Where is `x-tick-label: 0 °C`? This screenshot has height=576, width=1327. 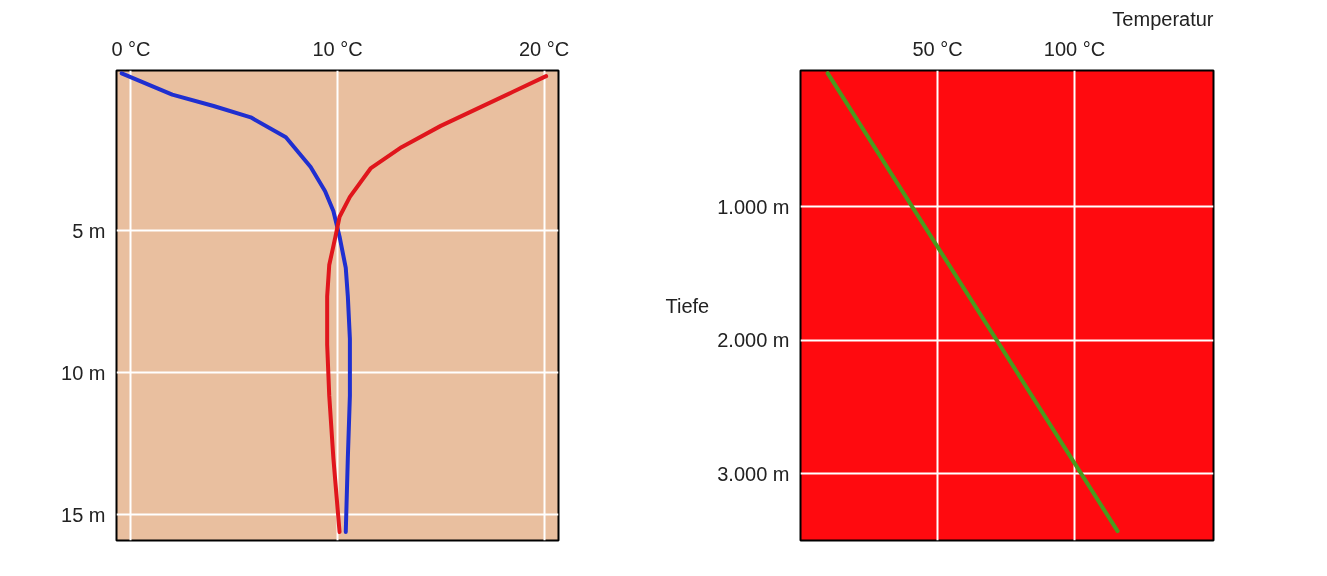
x-tick-label: 0 °C is located at coordinates (131, 48).